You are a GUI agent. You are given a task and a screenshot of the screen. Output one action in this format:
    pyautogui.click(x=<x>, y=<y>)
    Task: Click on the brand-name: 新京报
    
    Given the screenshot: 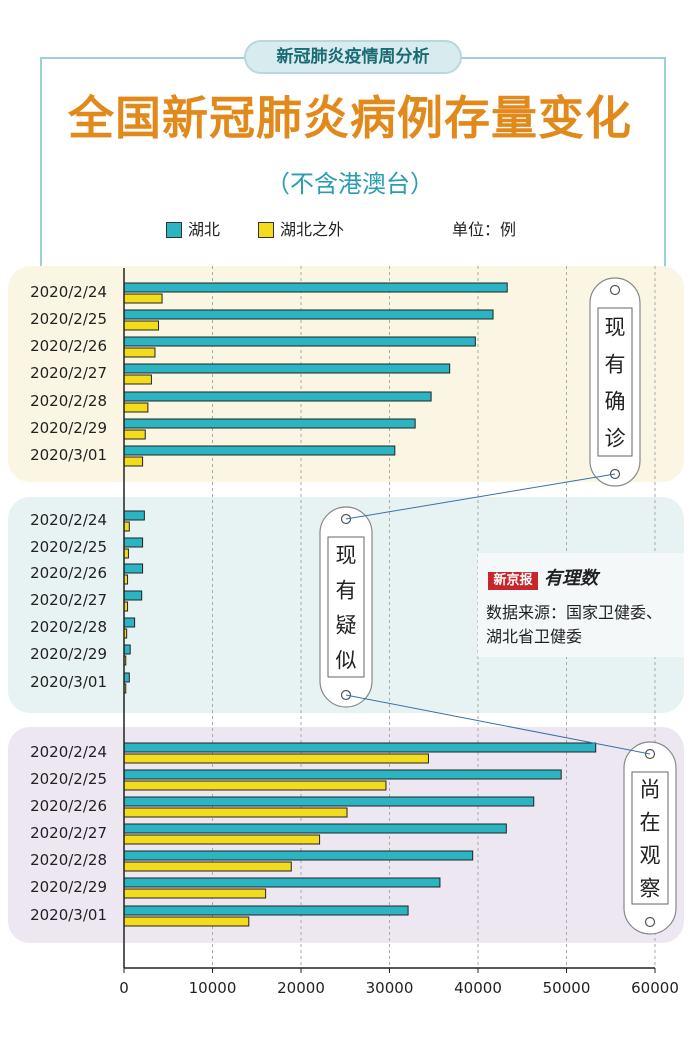 What is the action you would take?
    pyautogui.click(x=513, y=580)
    